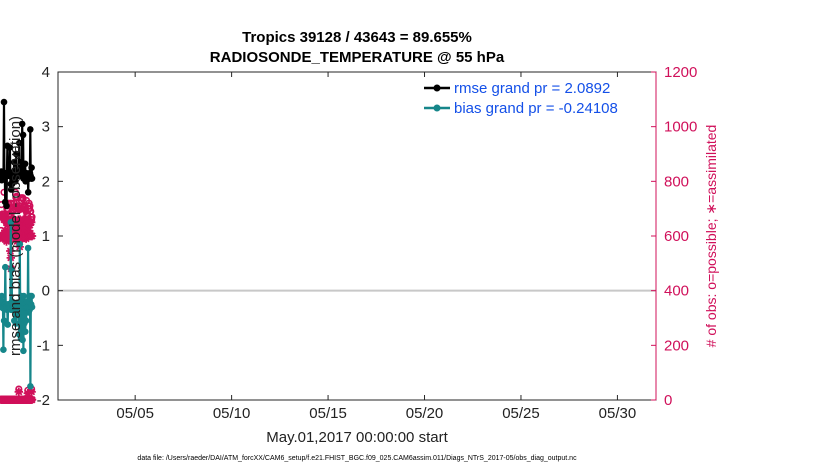 This screenshot has width=830, height=470. What do you see at coordinates (15, 236) in the screenshot?
I see `y-axis-label: rmse and bias (model - observation)` at bounding box center [15, 236].